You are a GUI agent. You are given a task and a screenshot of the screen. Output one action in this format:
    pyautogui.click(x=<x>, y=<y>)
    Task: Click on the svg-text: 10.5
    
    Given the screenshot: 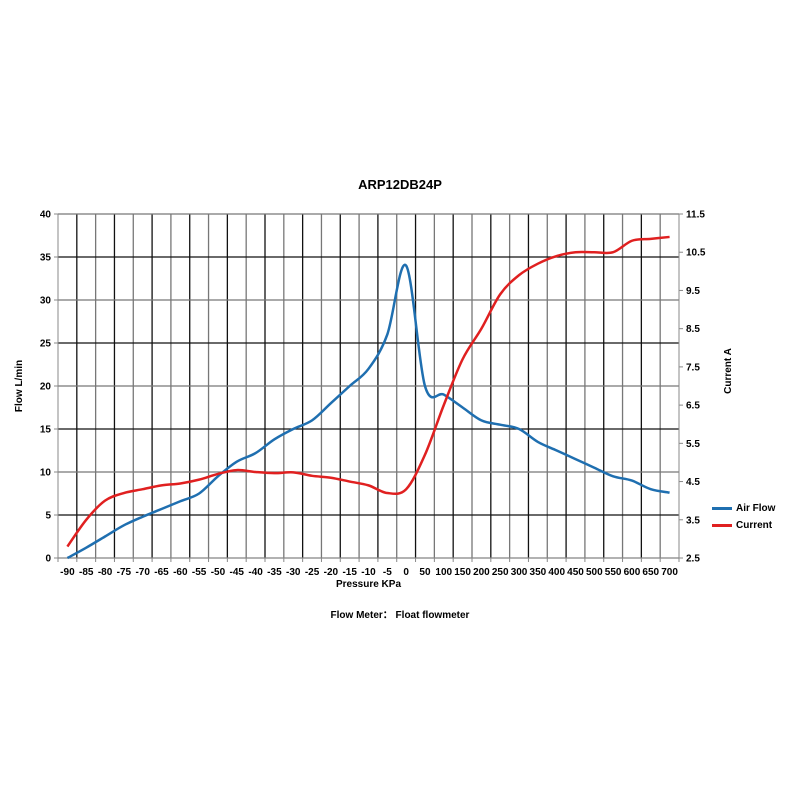 What is the action you would take?
    pyautogui.click(x=696, y=253)
    